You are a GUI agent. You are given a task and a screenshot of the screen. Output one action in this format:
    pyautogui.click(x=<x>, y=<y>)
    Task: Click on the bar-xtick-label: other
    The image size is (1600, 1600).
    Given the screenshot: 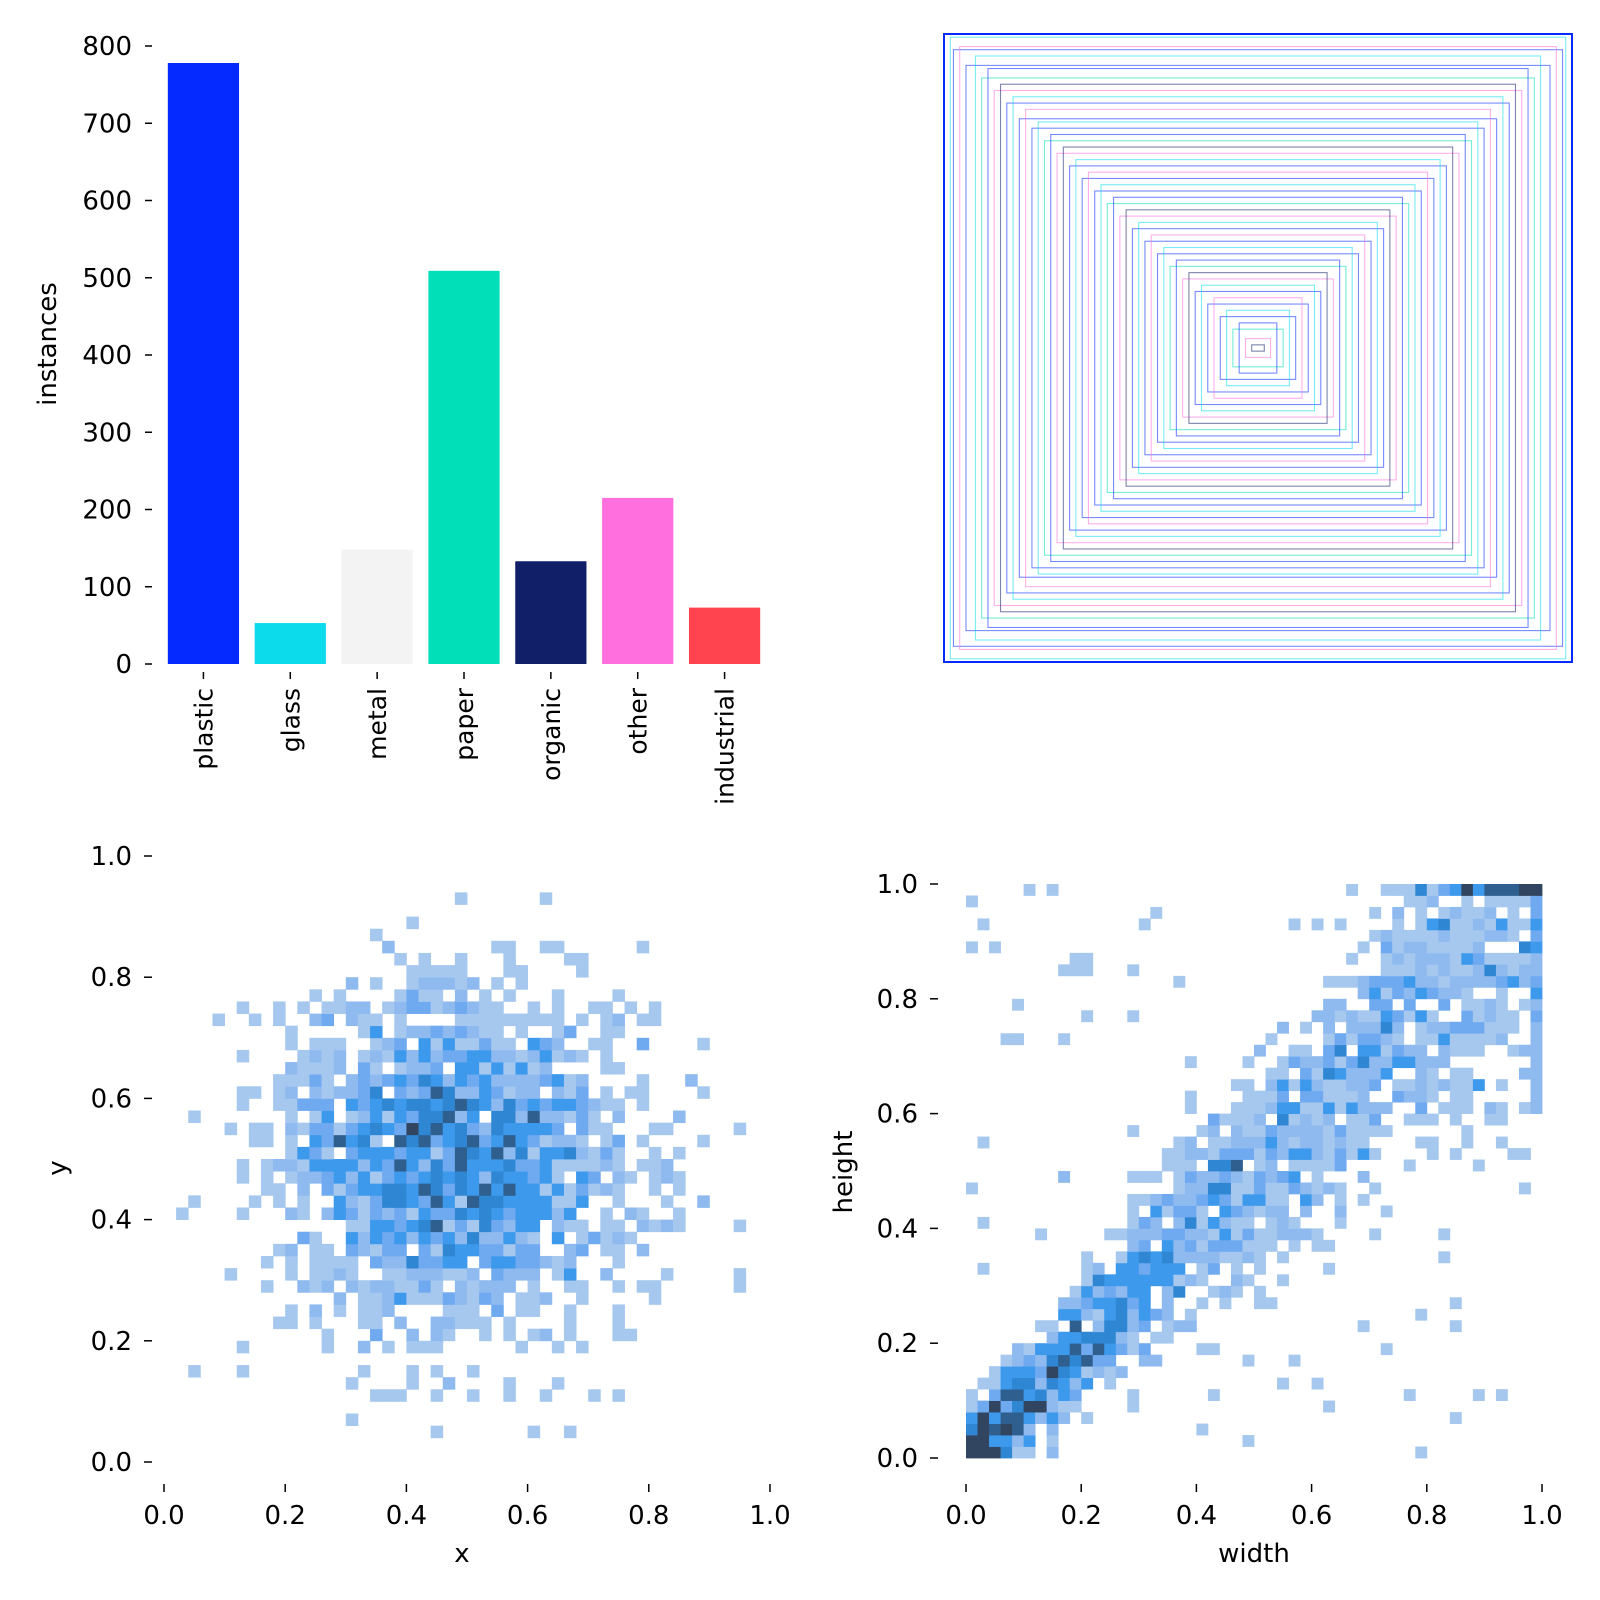 What is the action you would take?
    pyautogui.click(x=638, y=720)
    